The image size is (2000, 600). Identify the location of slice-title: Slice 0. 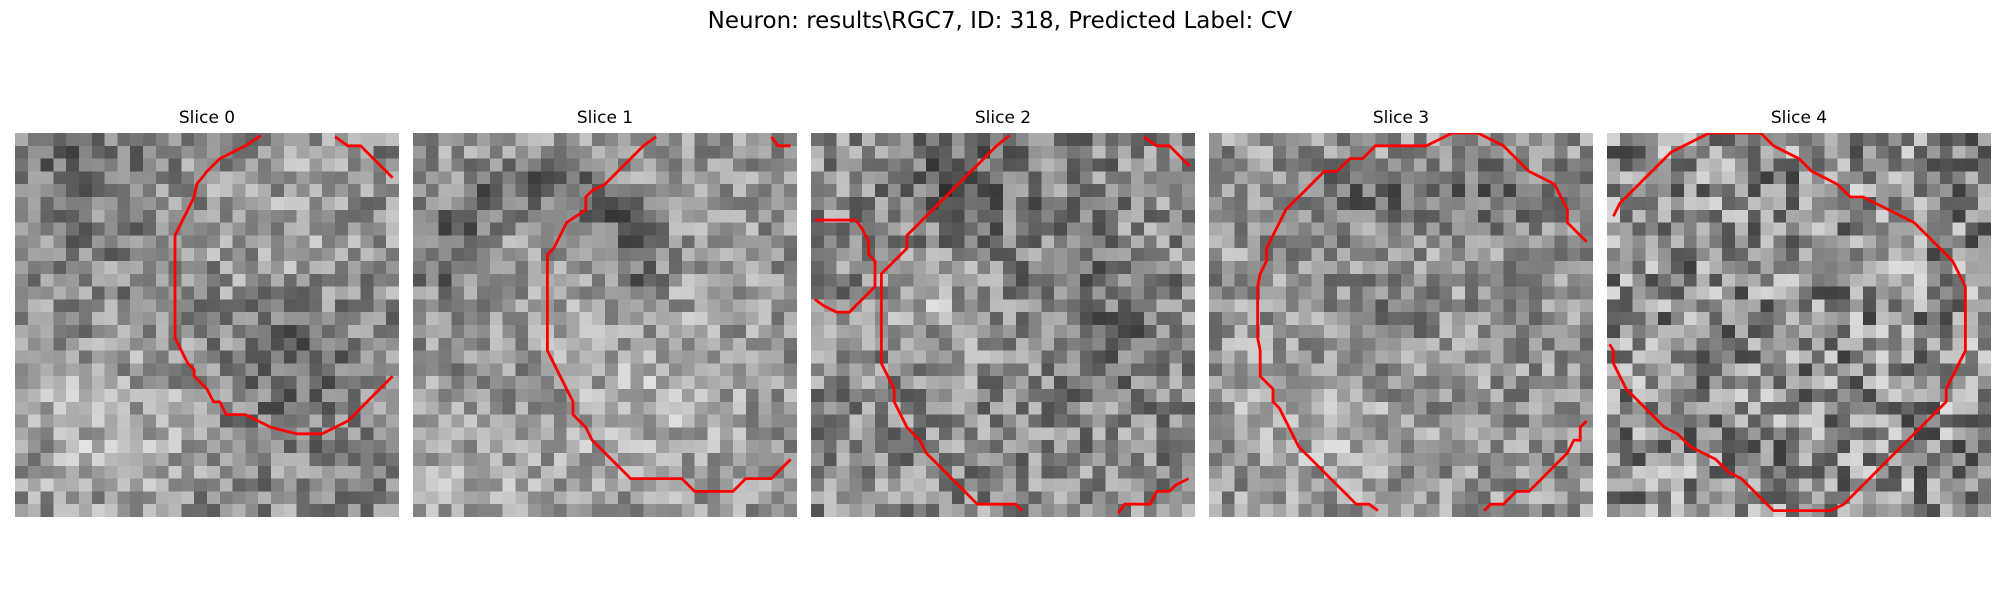
(207, 118).